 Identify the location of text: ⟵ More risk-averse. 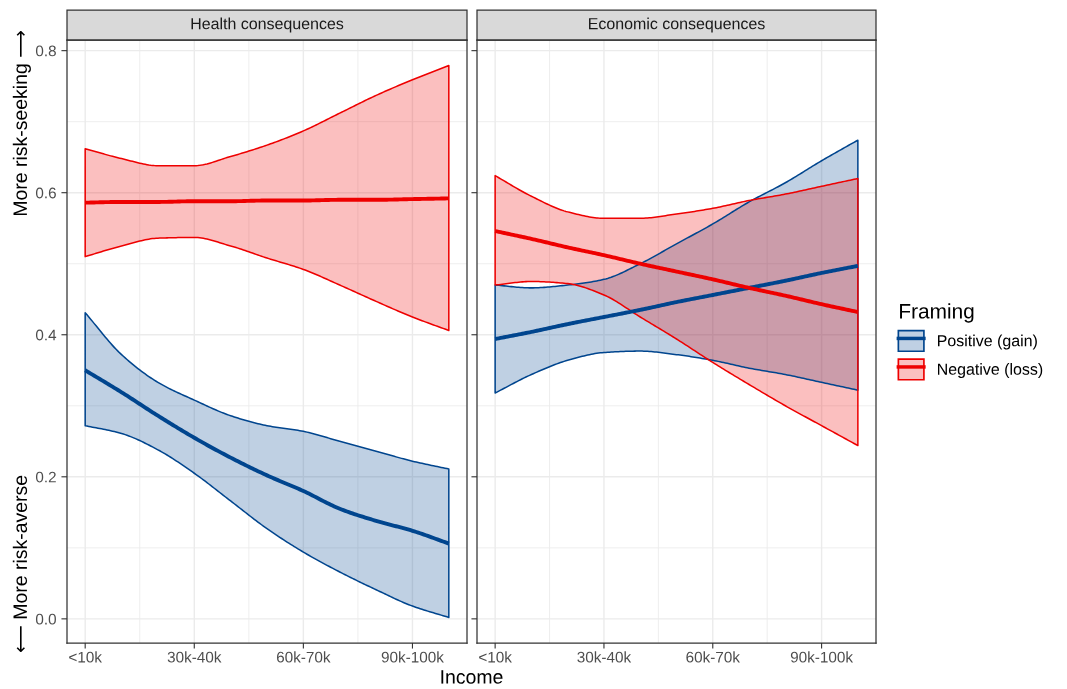
(20, 564).